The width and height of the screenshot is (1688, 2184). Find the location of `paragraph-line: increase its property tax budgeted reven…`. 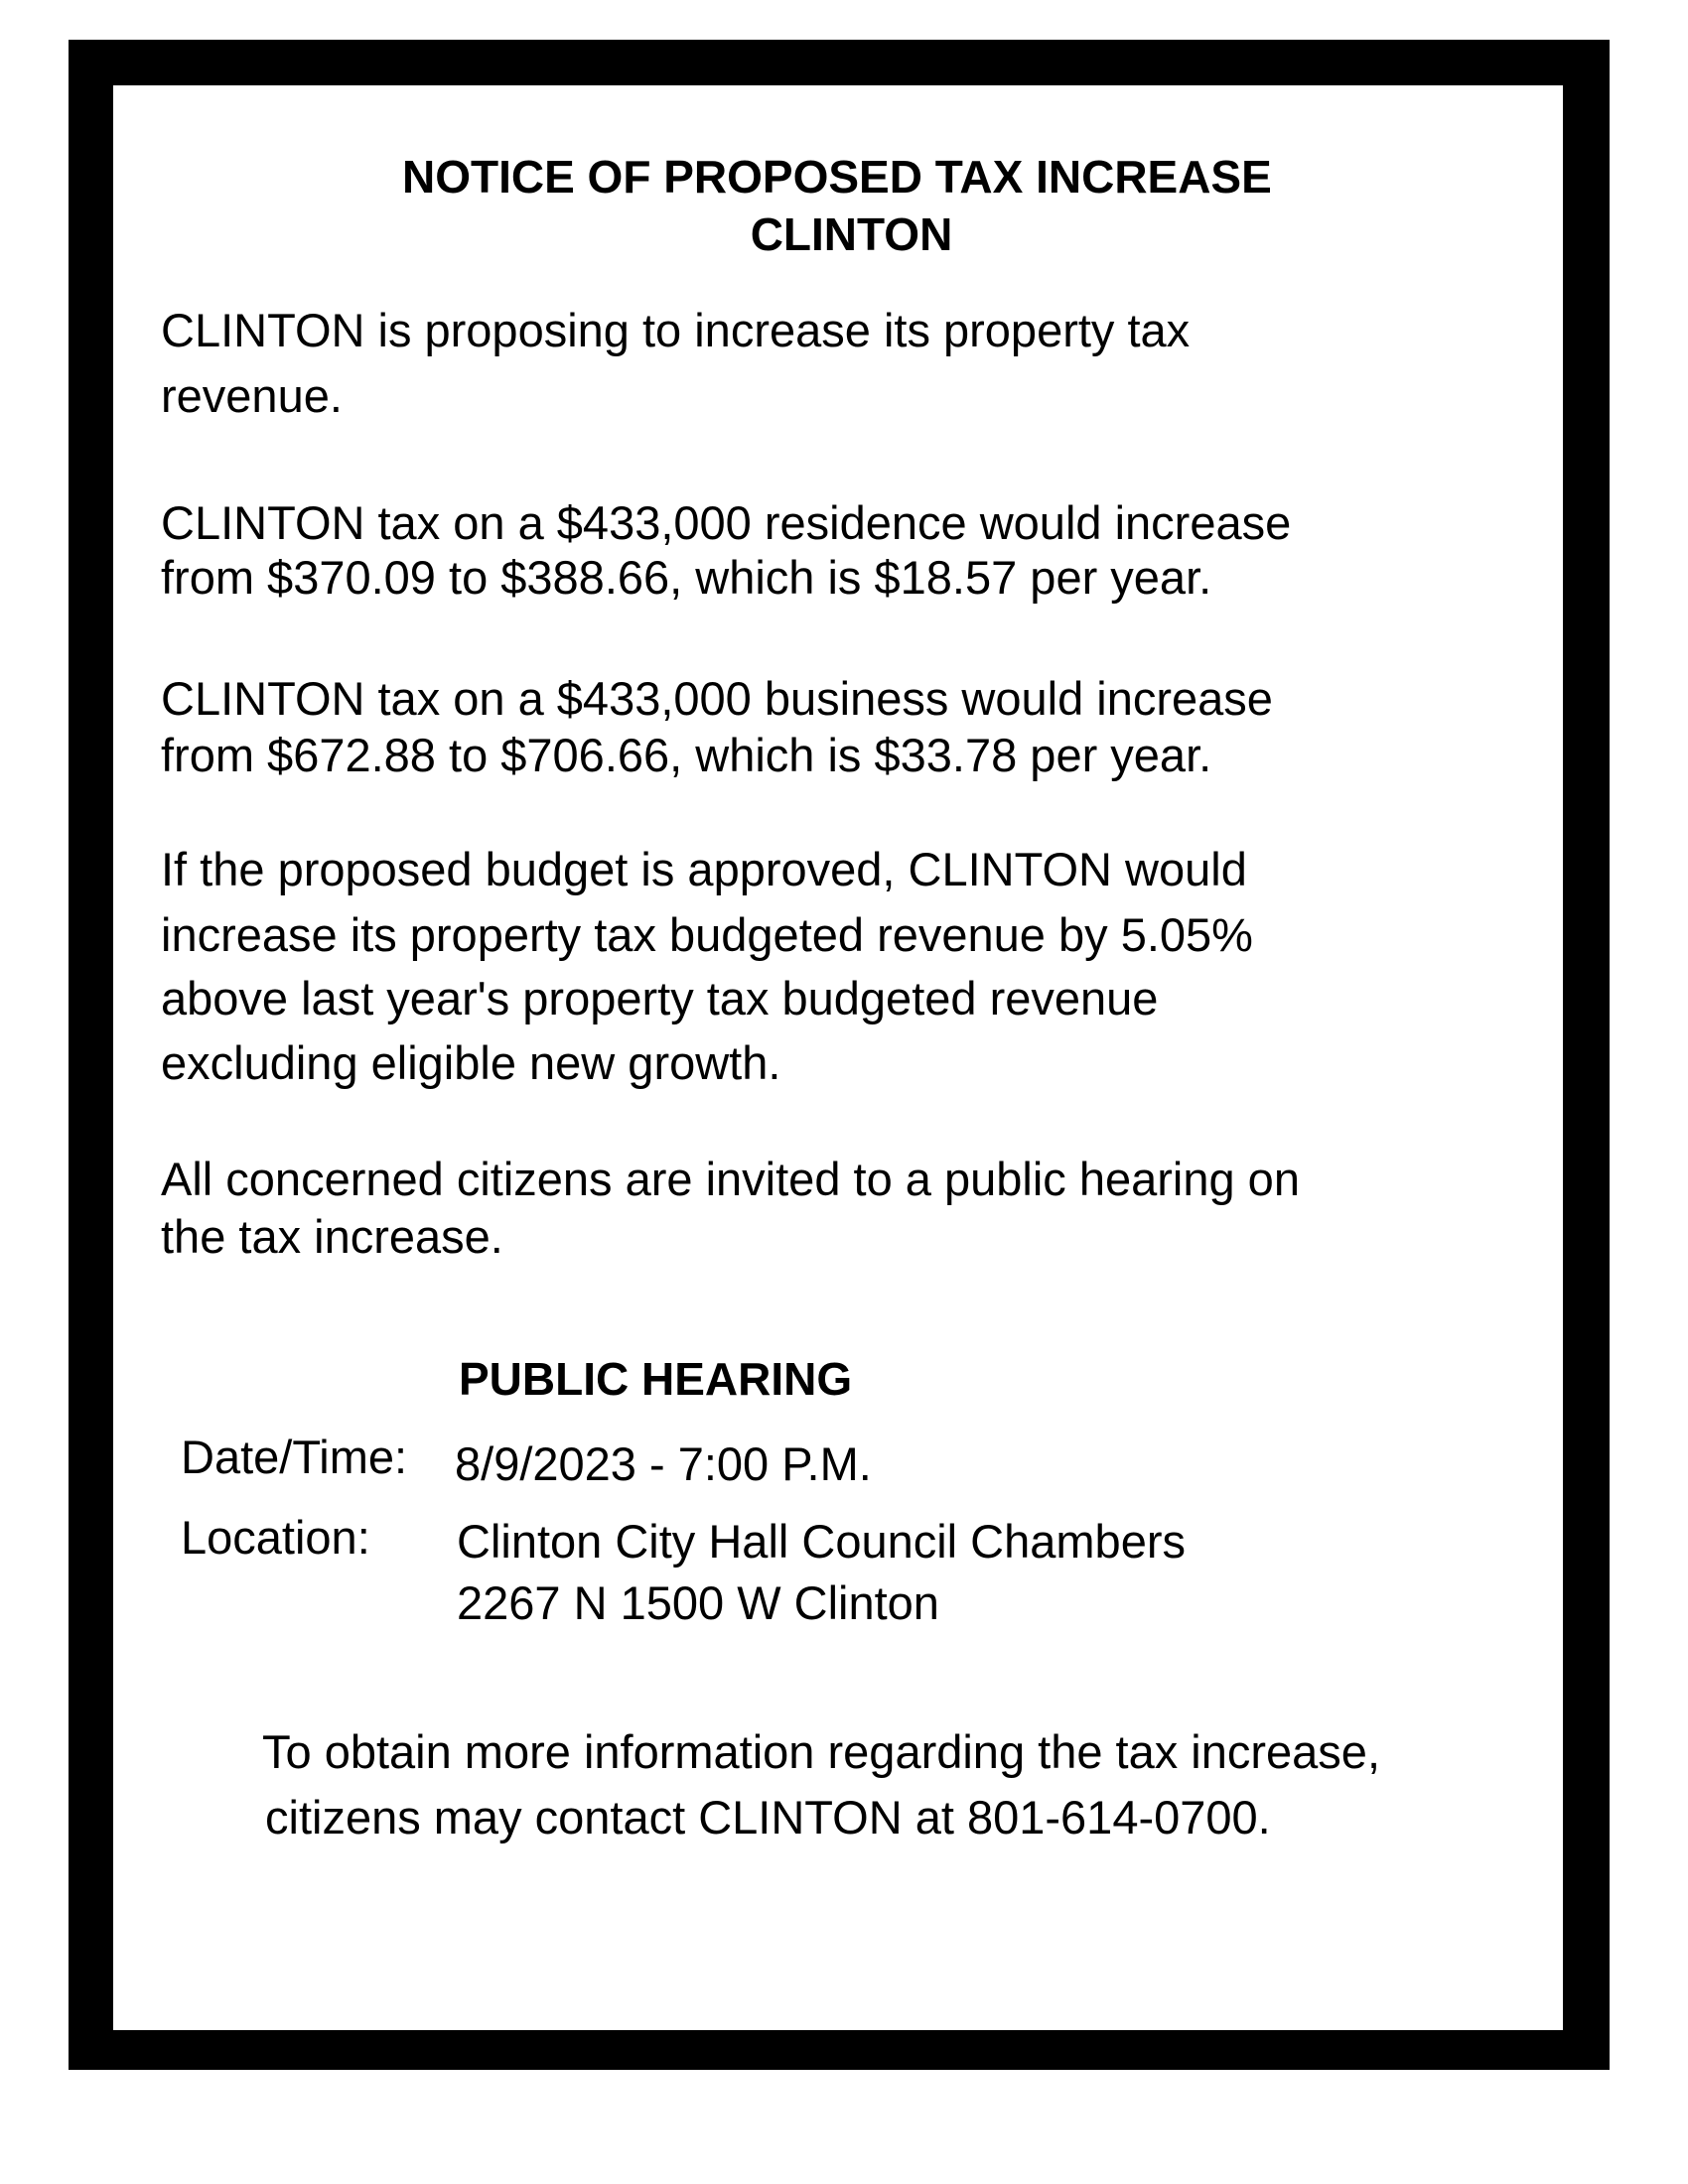

paragraph-line: increase its property tax budgeted reven… is located at coordinates (707, 934).